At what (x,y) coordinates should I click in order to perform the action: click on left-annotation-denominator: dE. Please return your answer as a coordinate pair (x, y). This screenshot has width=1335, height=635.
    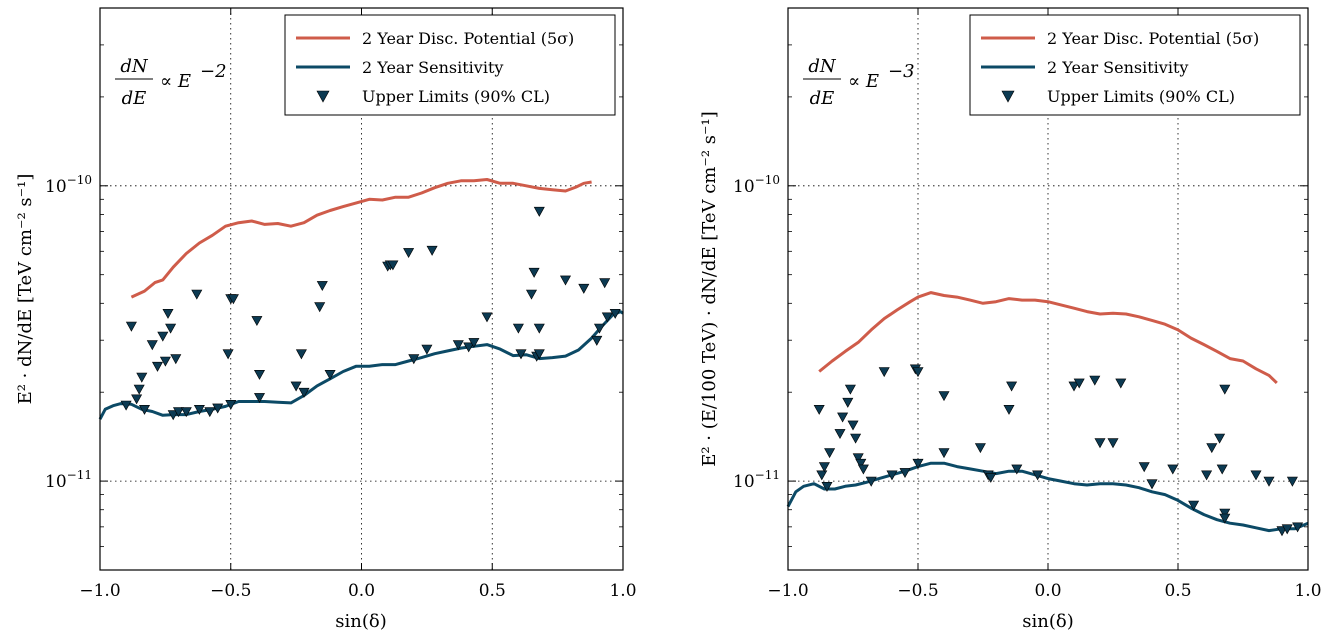
    Looking at the image, I should click on (134, 98).